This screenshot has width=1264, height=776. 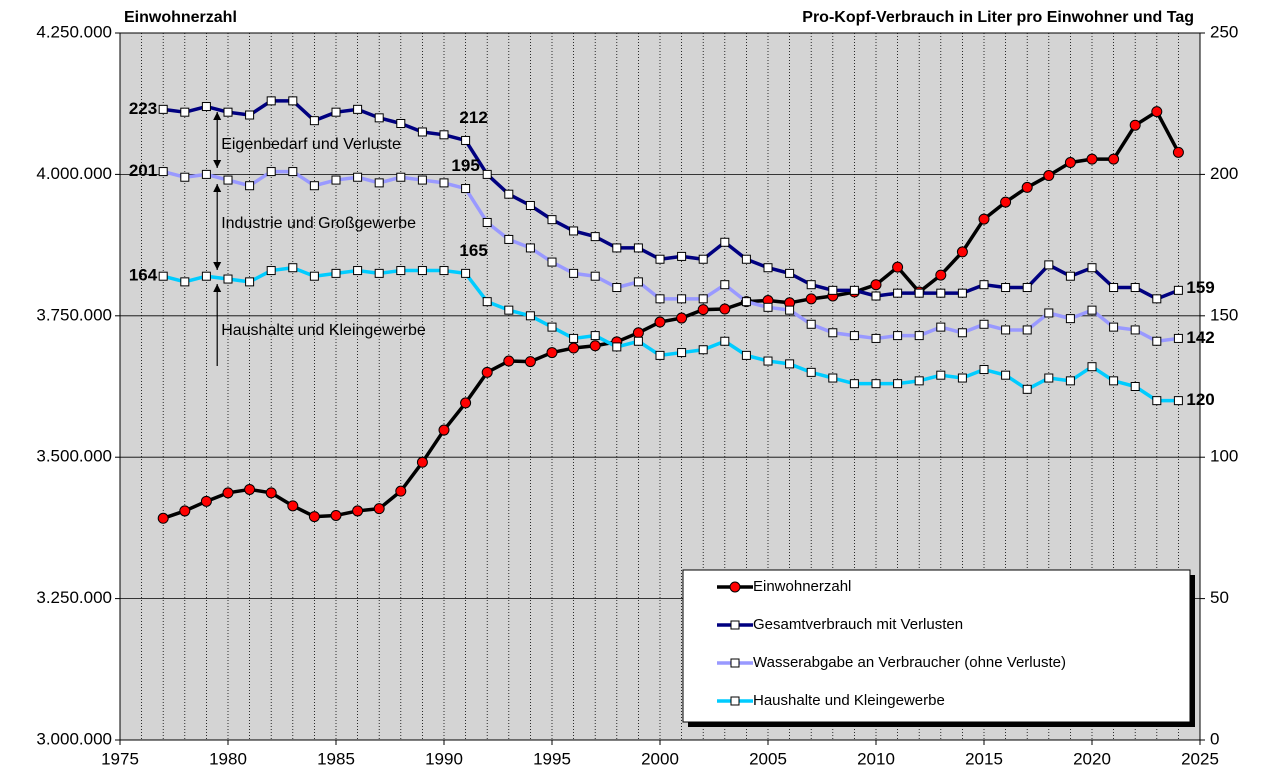 I want to click on y-tick-label: 3.500.000, so click(x=74, y=456).